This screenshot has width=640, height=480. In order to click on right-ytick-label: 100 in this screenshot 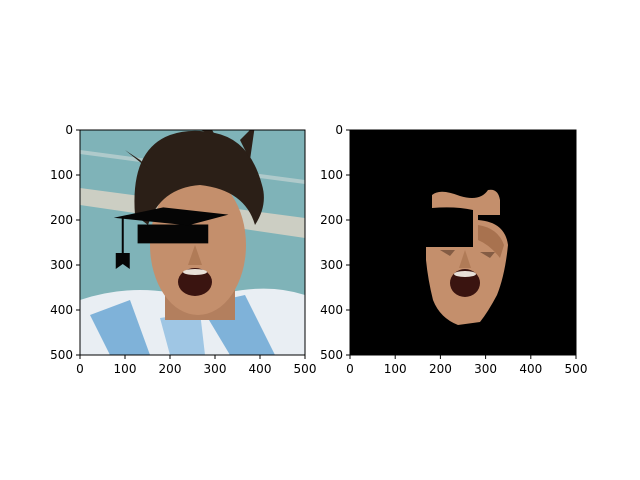, I will do `click(331, 175)`.